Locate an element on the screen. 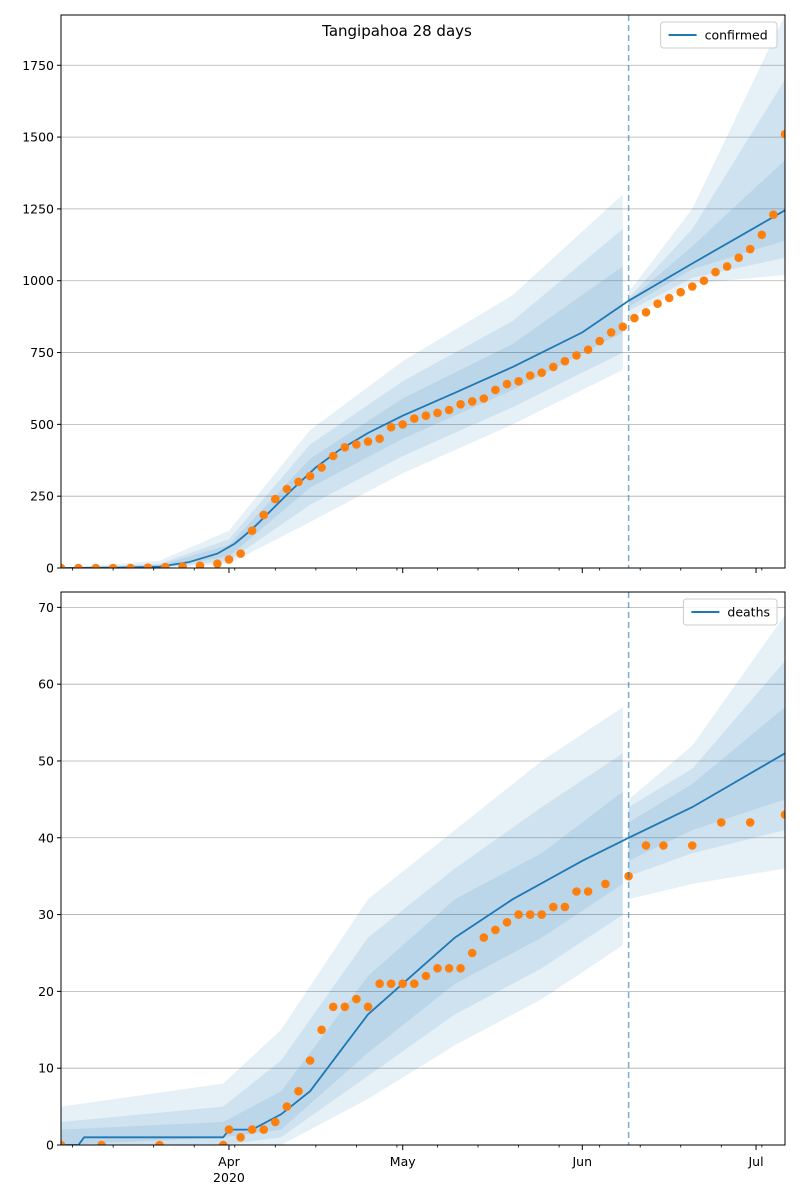 This screenshot has height=1200, width=800. y-tick-label: 1000 is located at coordinates (38, 280).